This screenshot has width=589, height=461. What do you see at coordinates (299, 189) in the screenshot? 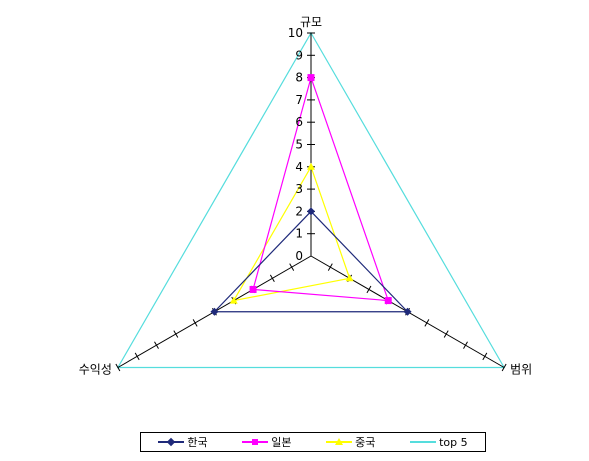
I see `tick-label-3: 3` at bounding box center [299, 189].